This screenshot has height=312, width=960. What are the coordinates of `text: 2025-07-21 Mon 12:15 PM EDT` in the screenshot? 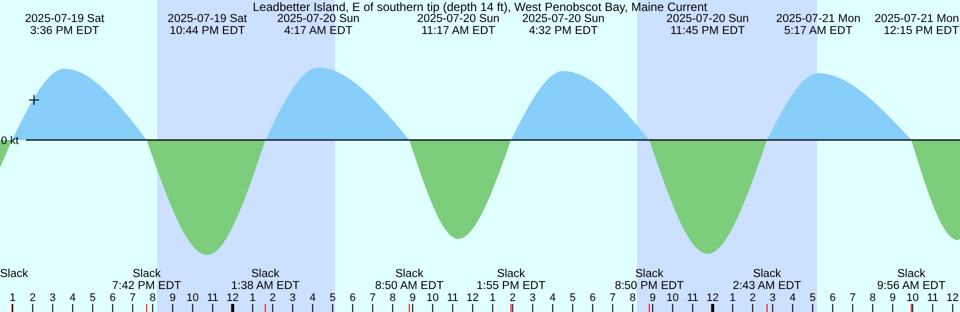 It's located at (916, 25).